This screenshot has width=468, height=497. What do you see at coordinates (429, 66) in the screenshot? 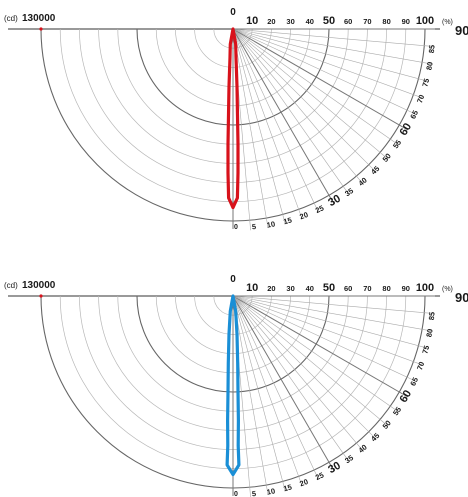
I see `angle-label: 80` at bounding box center [429, 66].